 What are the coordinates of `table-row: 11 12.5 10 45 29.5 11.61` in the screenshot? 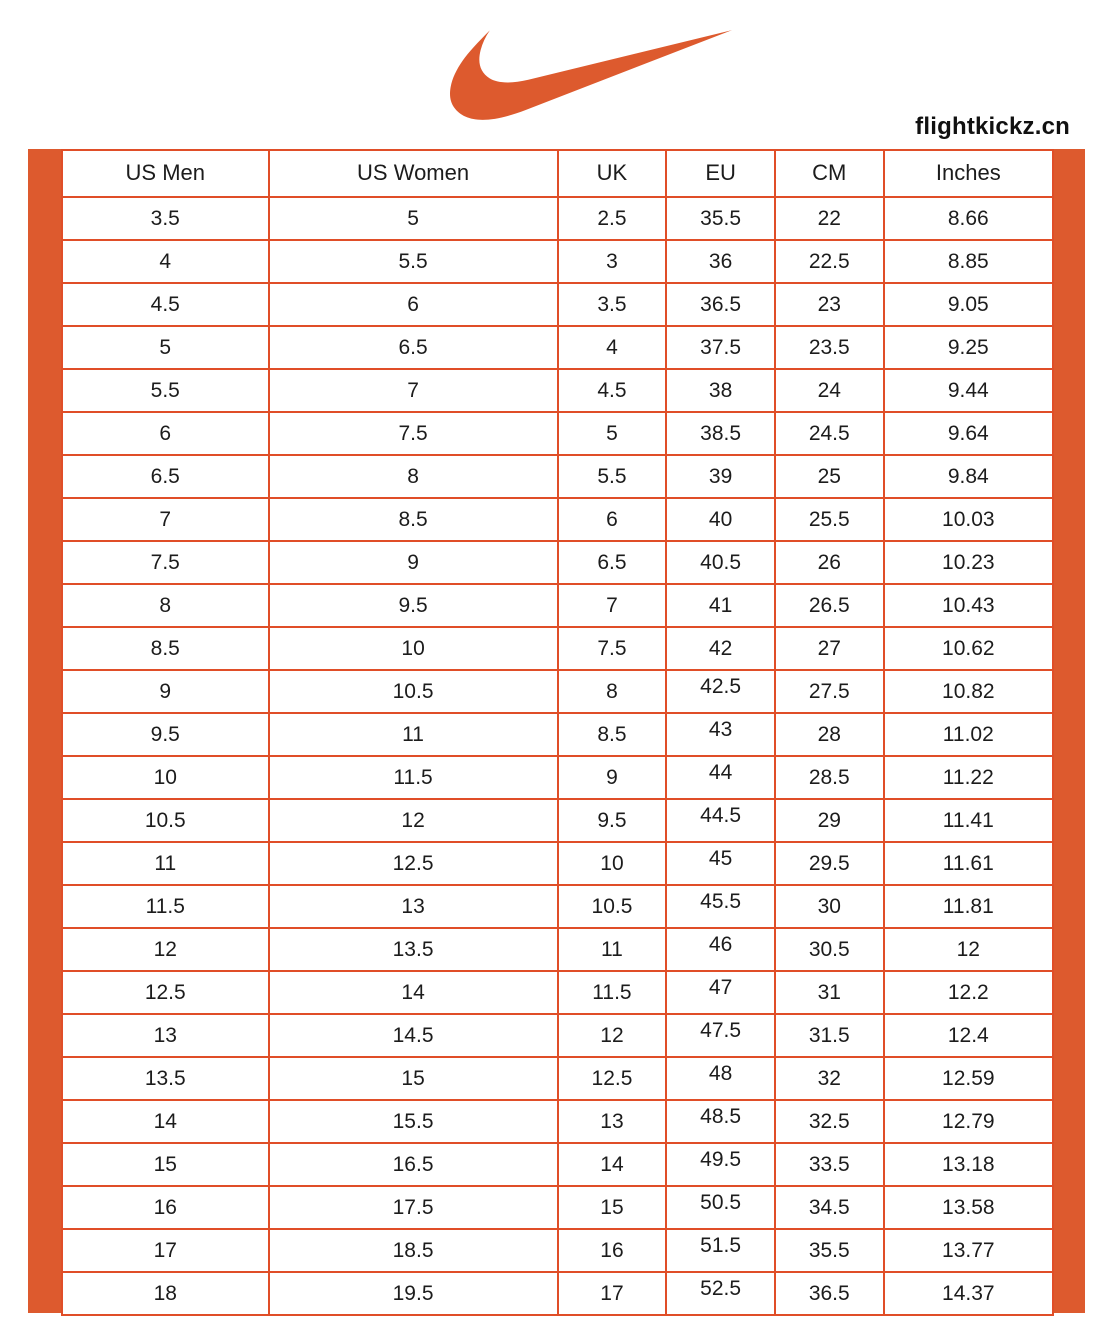 It's located at (558, 863).